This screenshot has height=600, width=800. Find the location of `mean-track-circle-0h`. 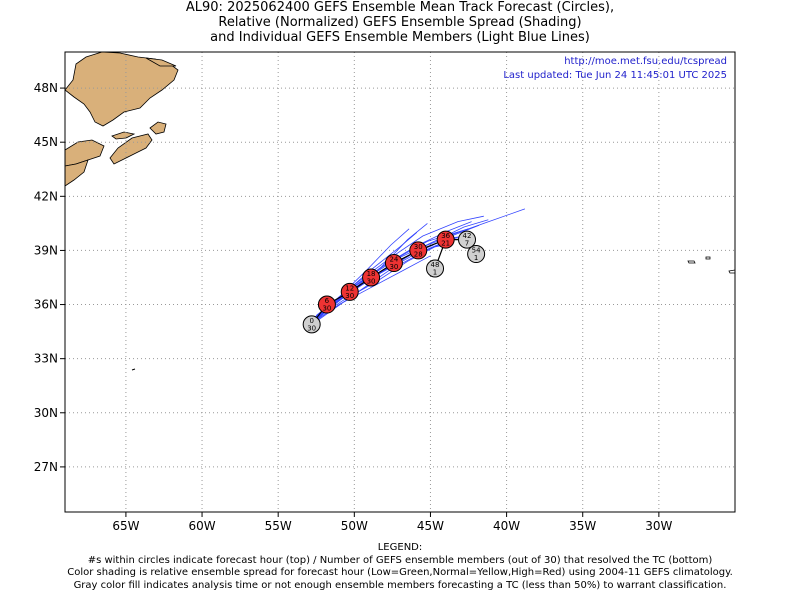

mean-track-circle-0h is located at coordinates (311, 324).